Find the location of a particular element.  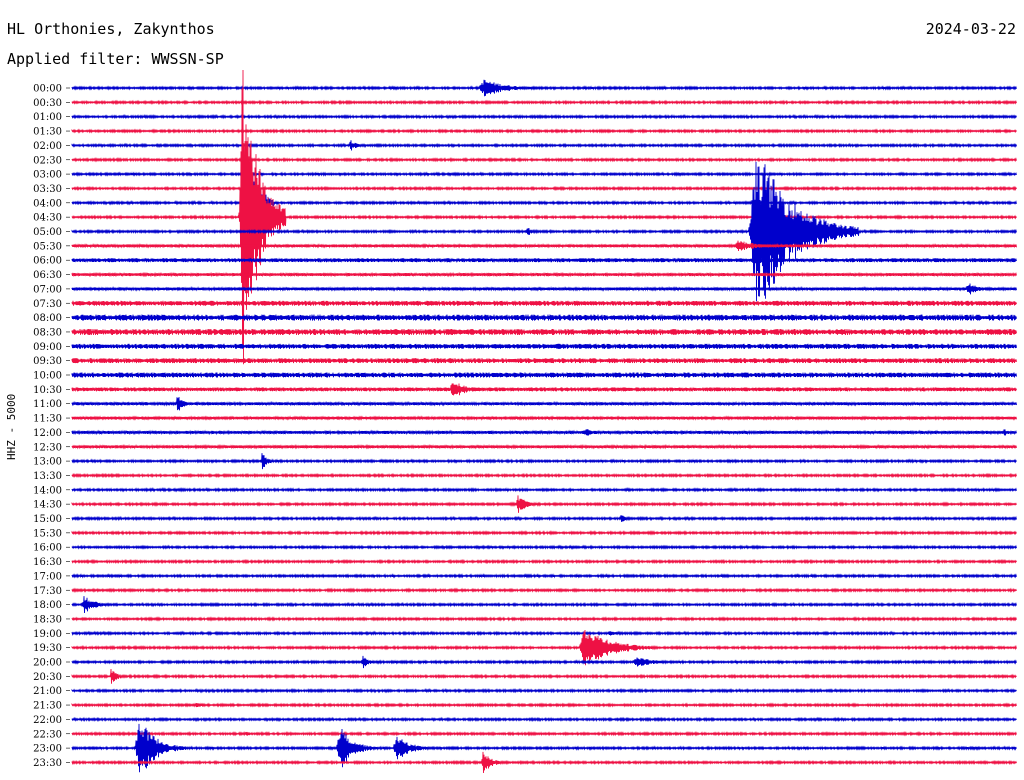

time-tick-label: 13:30 is located at coordinates (47, 476).